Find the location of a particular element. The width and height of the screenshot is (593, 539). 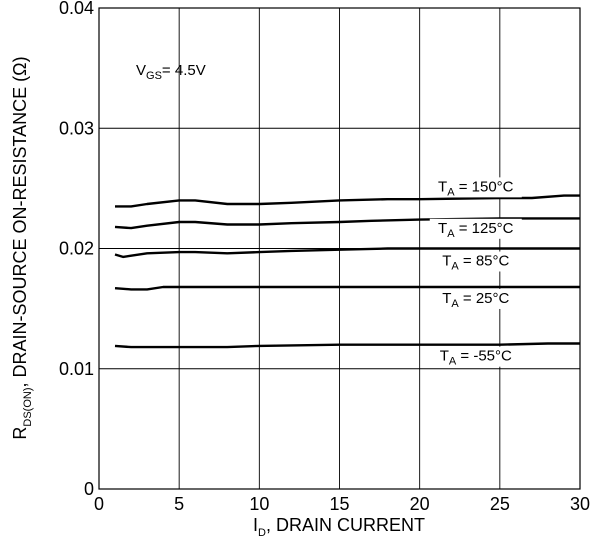

vgs-annotation: VGS= 4.5V is located at coordinates (171, 72).